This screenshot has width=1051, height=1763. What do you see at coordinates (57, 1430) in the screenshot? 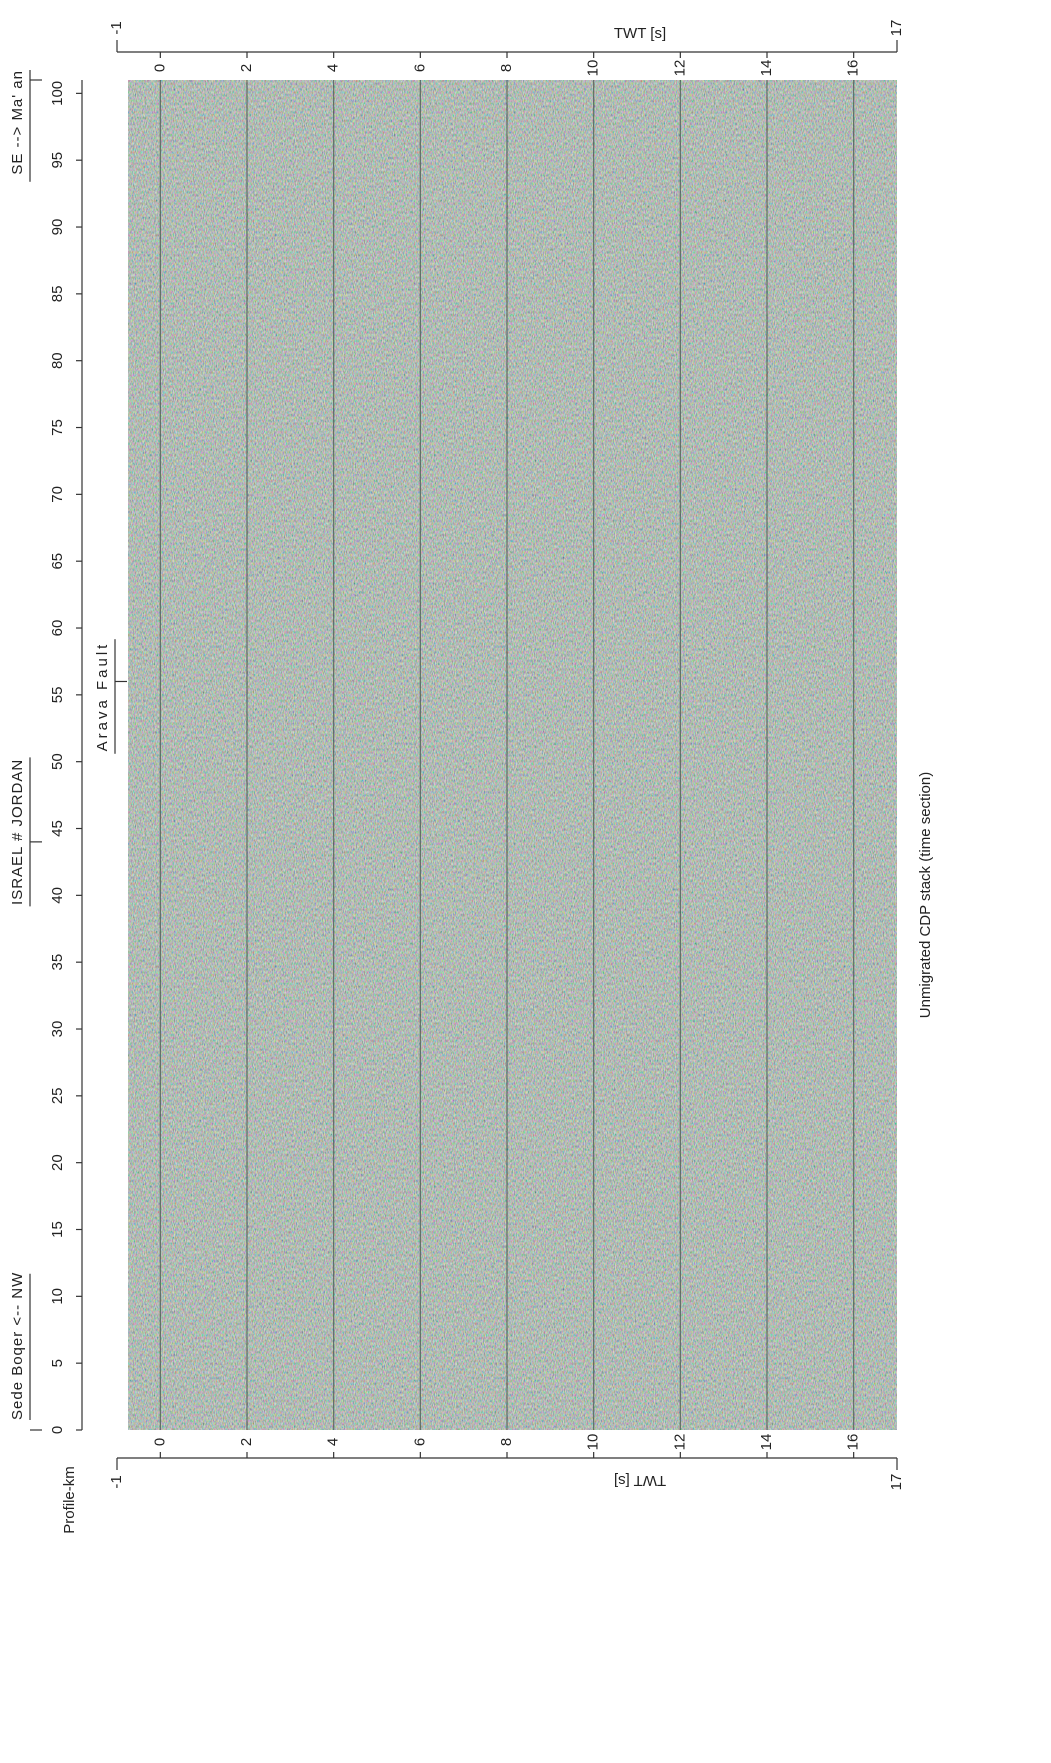
I see `x-tick-label: 0` at bounding box center [57, 1430].